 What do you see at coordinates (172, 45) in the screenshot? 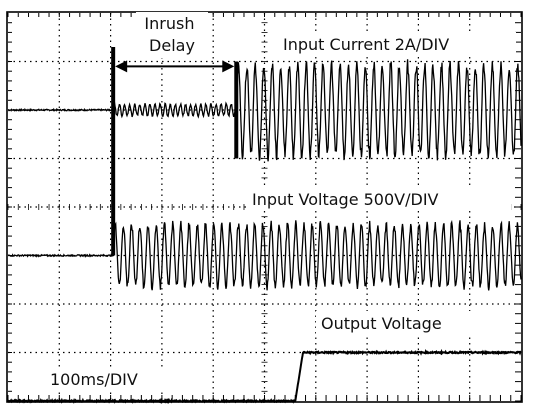
I see `inrush-delay-line-2: Delay` at bounding box center [172, 45].